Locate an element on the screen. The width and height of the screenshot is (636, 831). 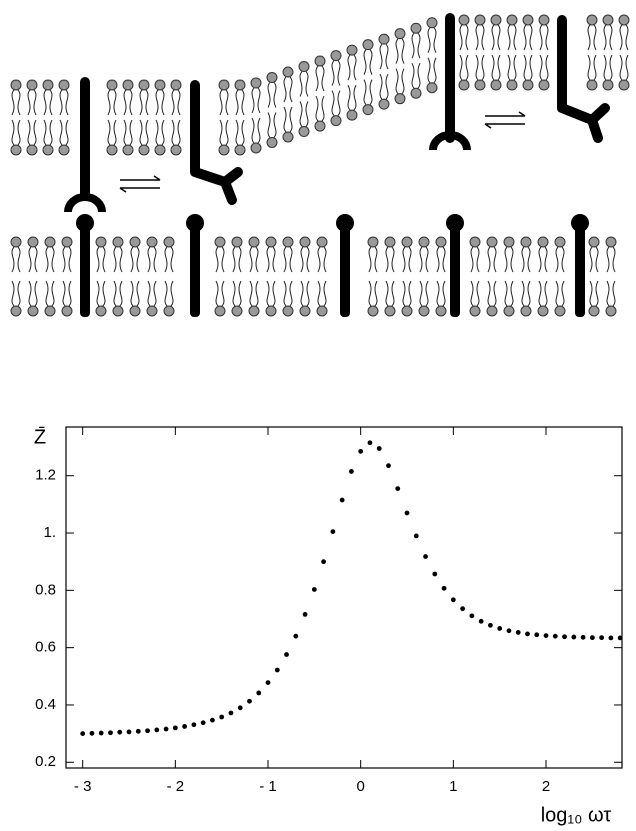
protein is located at coordinates (577, 70).